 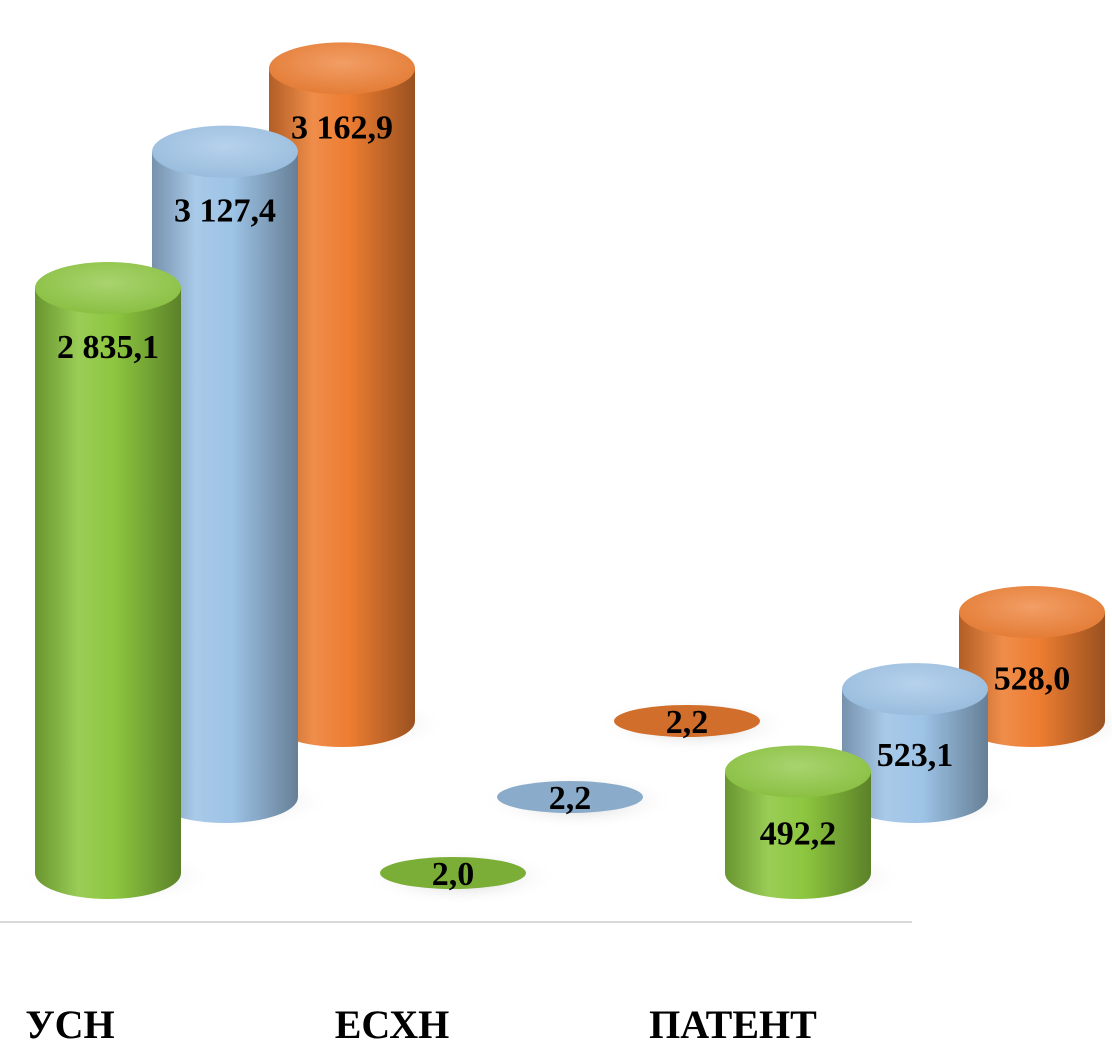 What do you see at coordinates (69, 1021) in the screenshot?
I see `x-tick-label: УСН` at bounding box center [69, 1021].